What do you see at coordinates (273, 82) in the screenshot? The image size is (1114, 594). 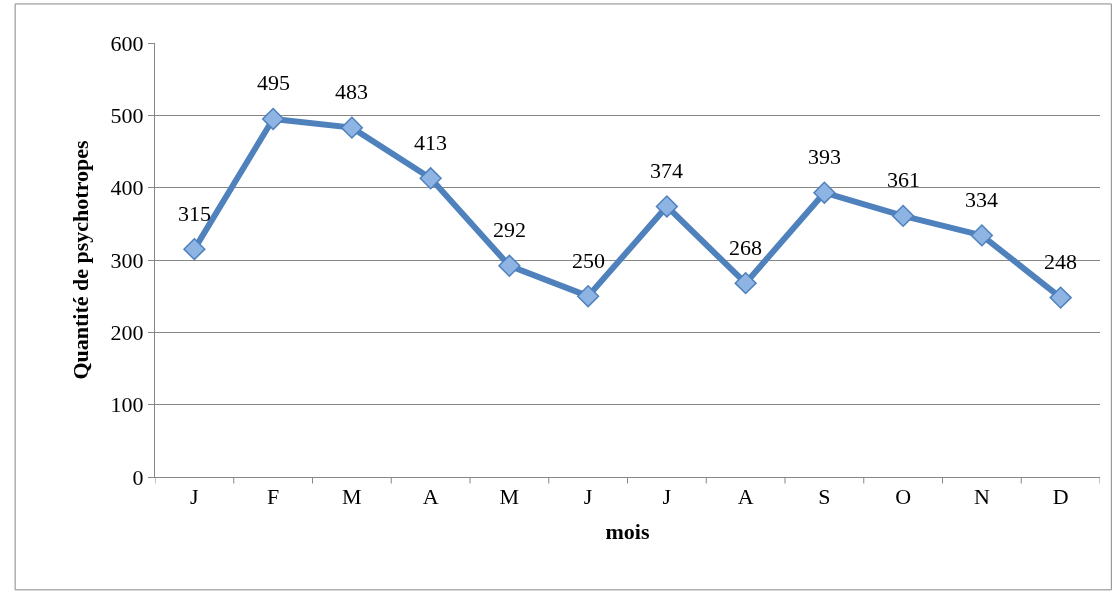 I see `data-label: 495` at bounding box center [273, 82].